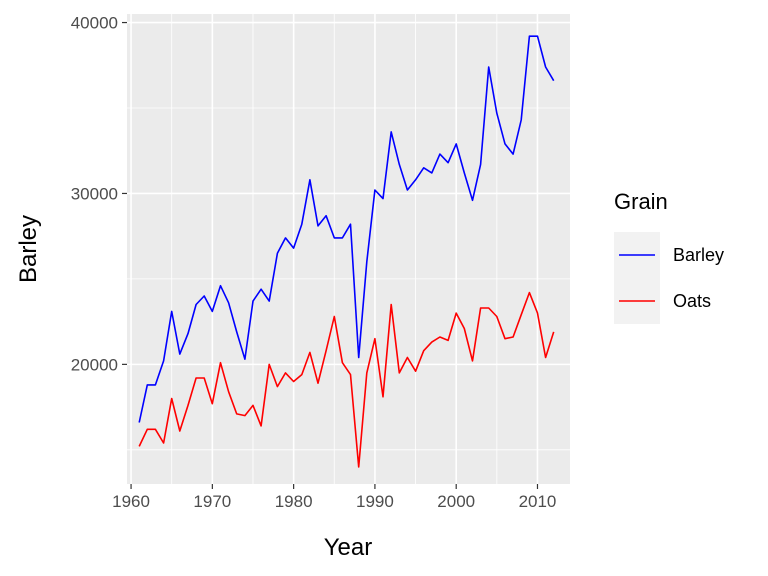 The height and width of the screenshot is (576, 768). What do you see at coordinates (334, 497) in the screenshot?
I see `x-axis-ticks: 1960 1970 1980 1990 2000 2010` at bounding box center [334, 497].